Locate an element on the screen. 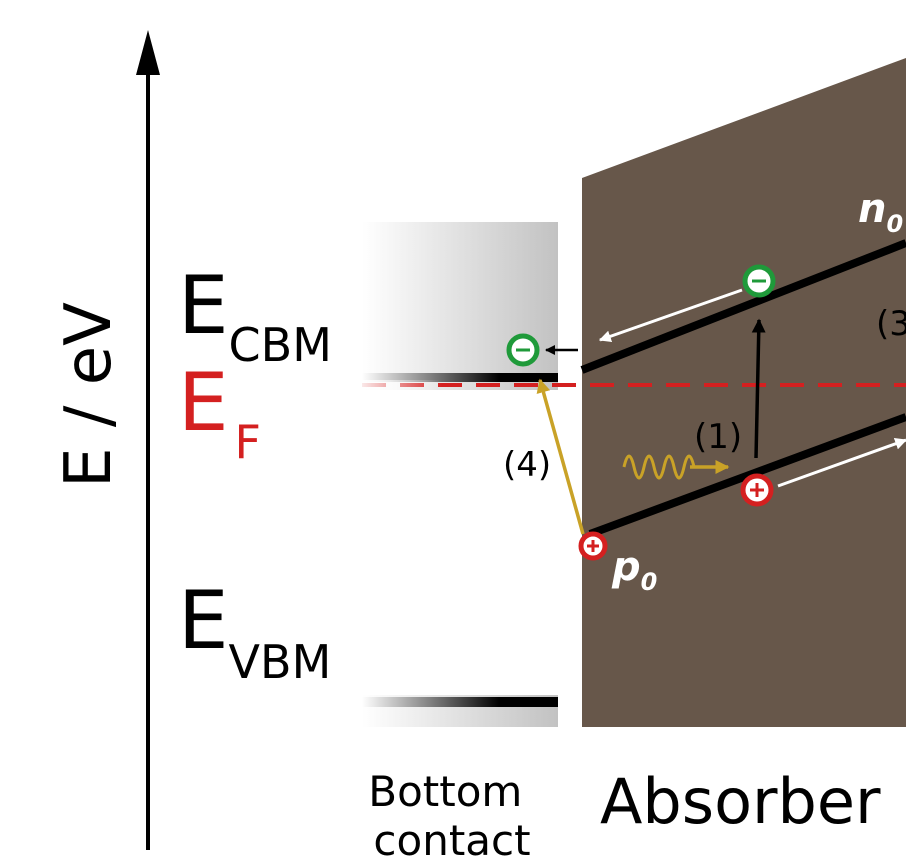 The width and height of the screenshot is (906, 864). fermi-level-fade is located at coordinates (402, 385).